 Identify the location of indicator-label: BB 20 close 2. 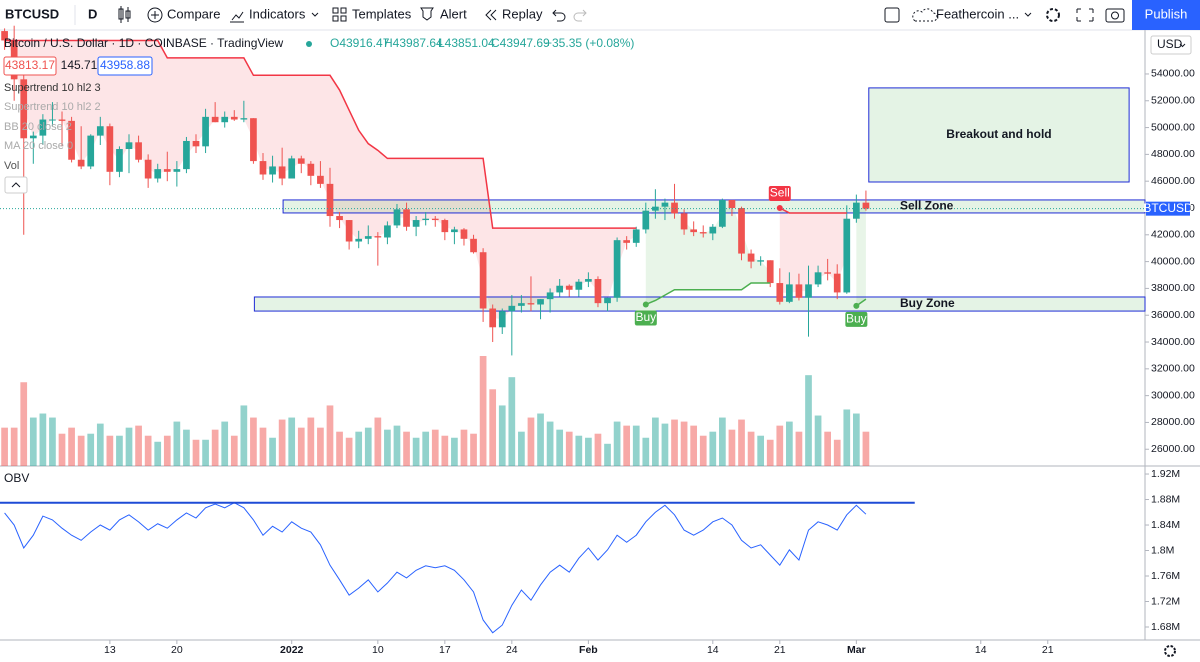
(38, 127).